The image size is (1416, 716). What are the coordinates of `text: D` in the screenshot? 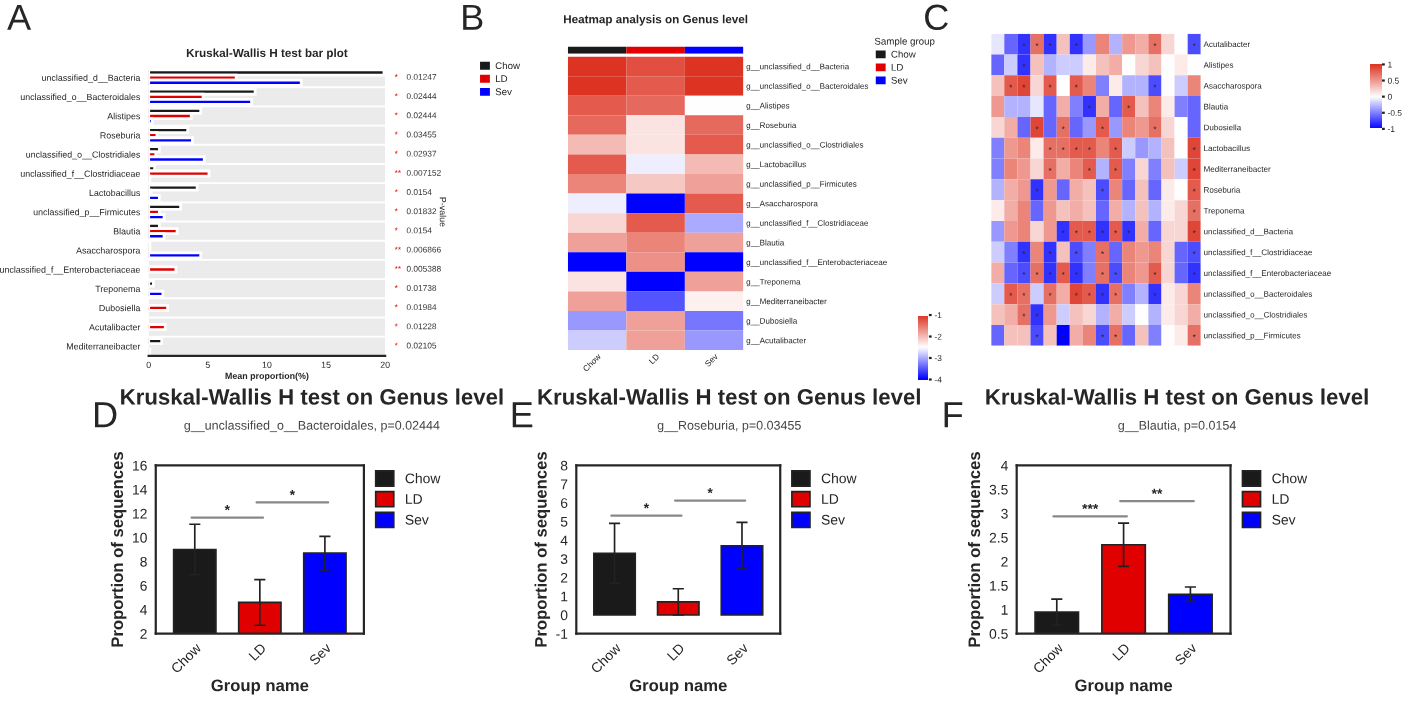 It's located at (106, 415).